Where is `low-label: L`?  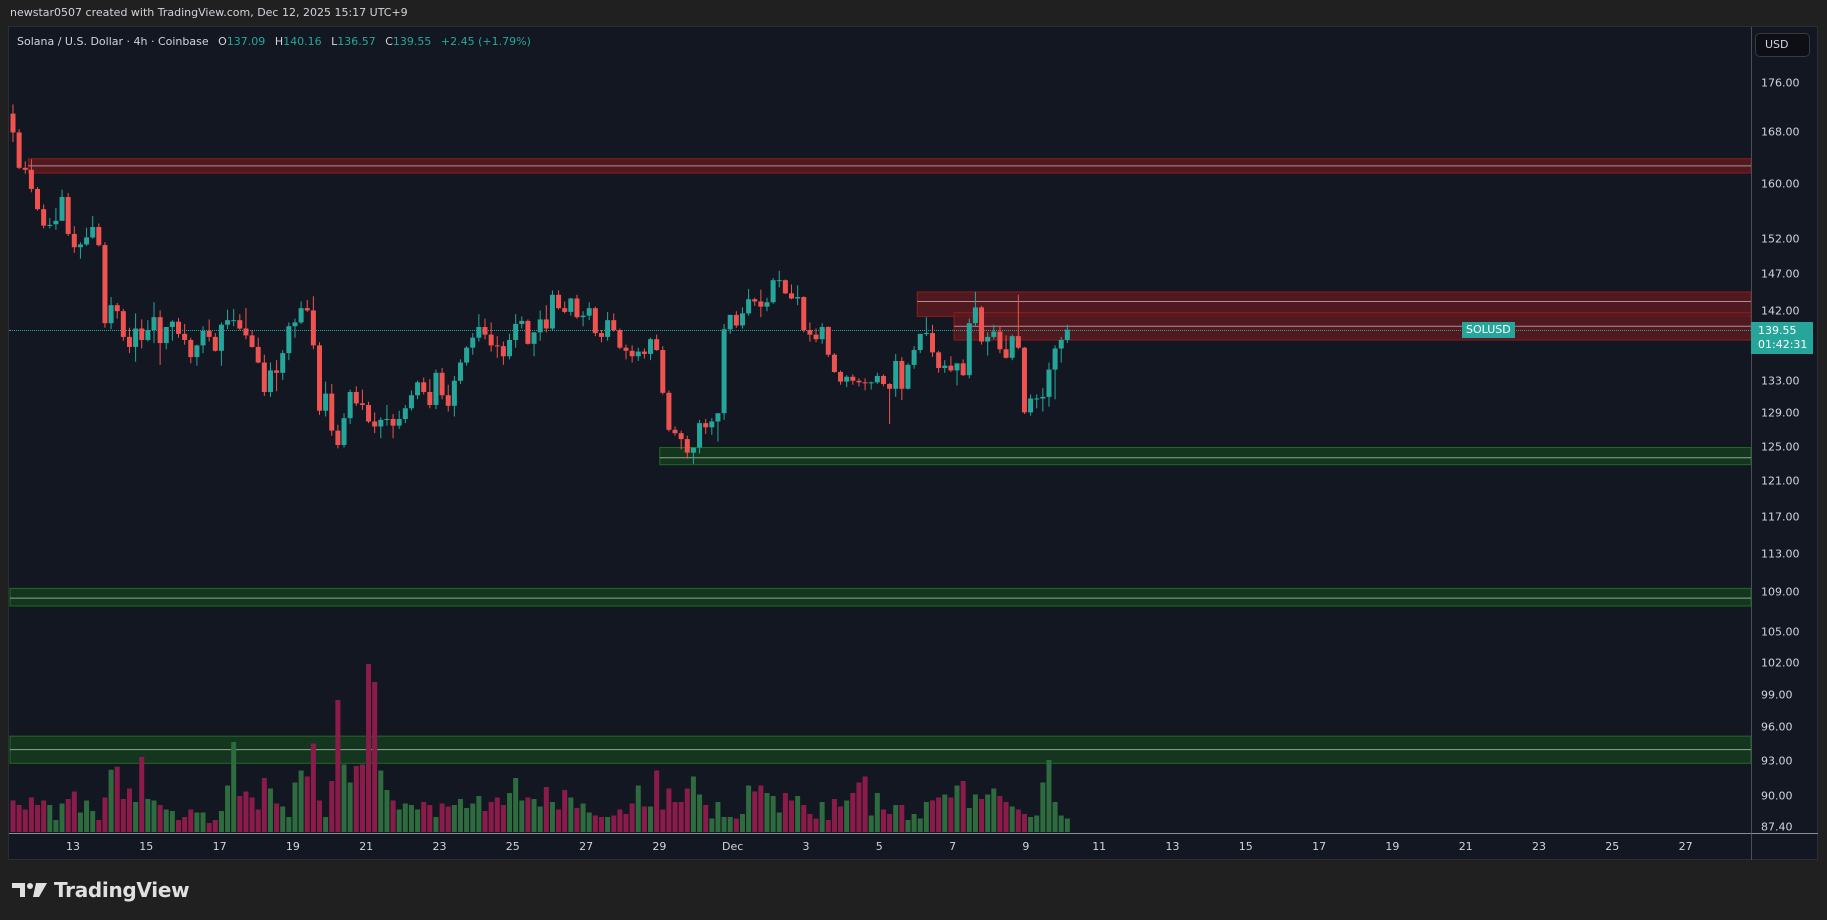
low-label: L is located at coordinates (334, 41).